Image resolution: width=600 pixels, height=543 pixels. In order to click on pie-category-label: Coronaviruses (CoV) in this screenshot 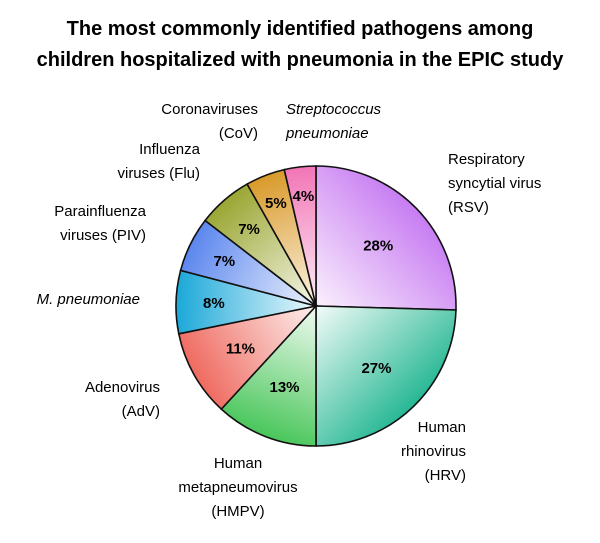, I will do `click(209, 121)`.